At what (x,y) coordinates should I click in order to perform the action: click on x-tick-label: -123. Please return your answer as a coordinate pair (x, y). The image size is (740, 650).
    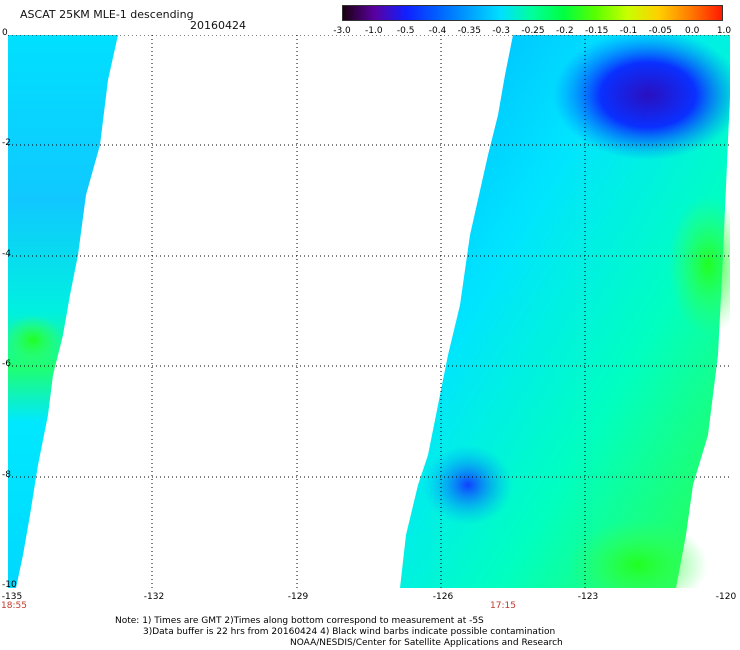
    Looking at the image, I should click on (588, 597).